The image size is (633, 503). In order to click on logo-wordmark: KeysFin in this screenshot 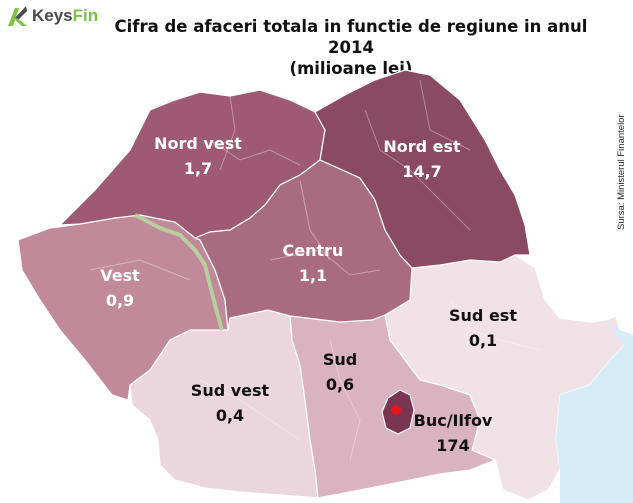, I will do `click(65, 15)`.